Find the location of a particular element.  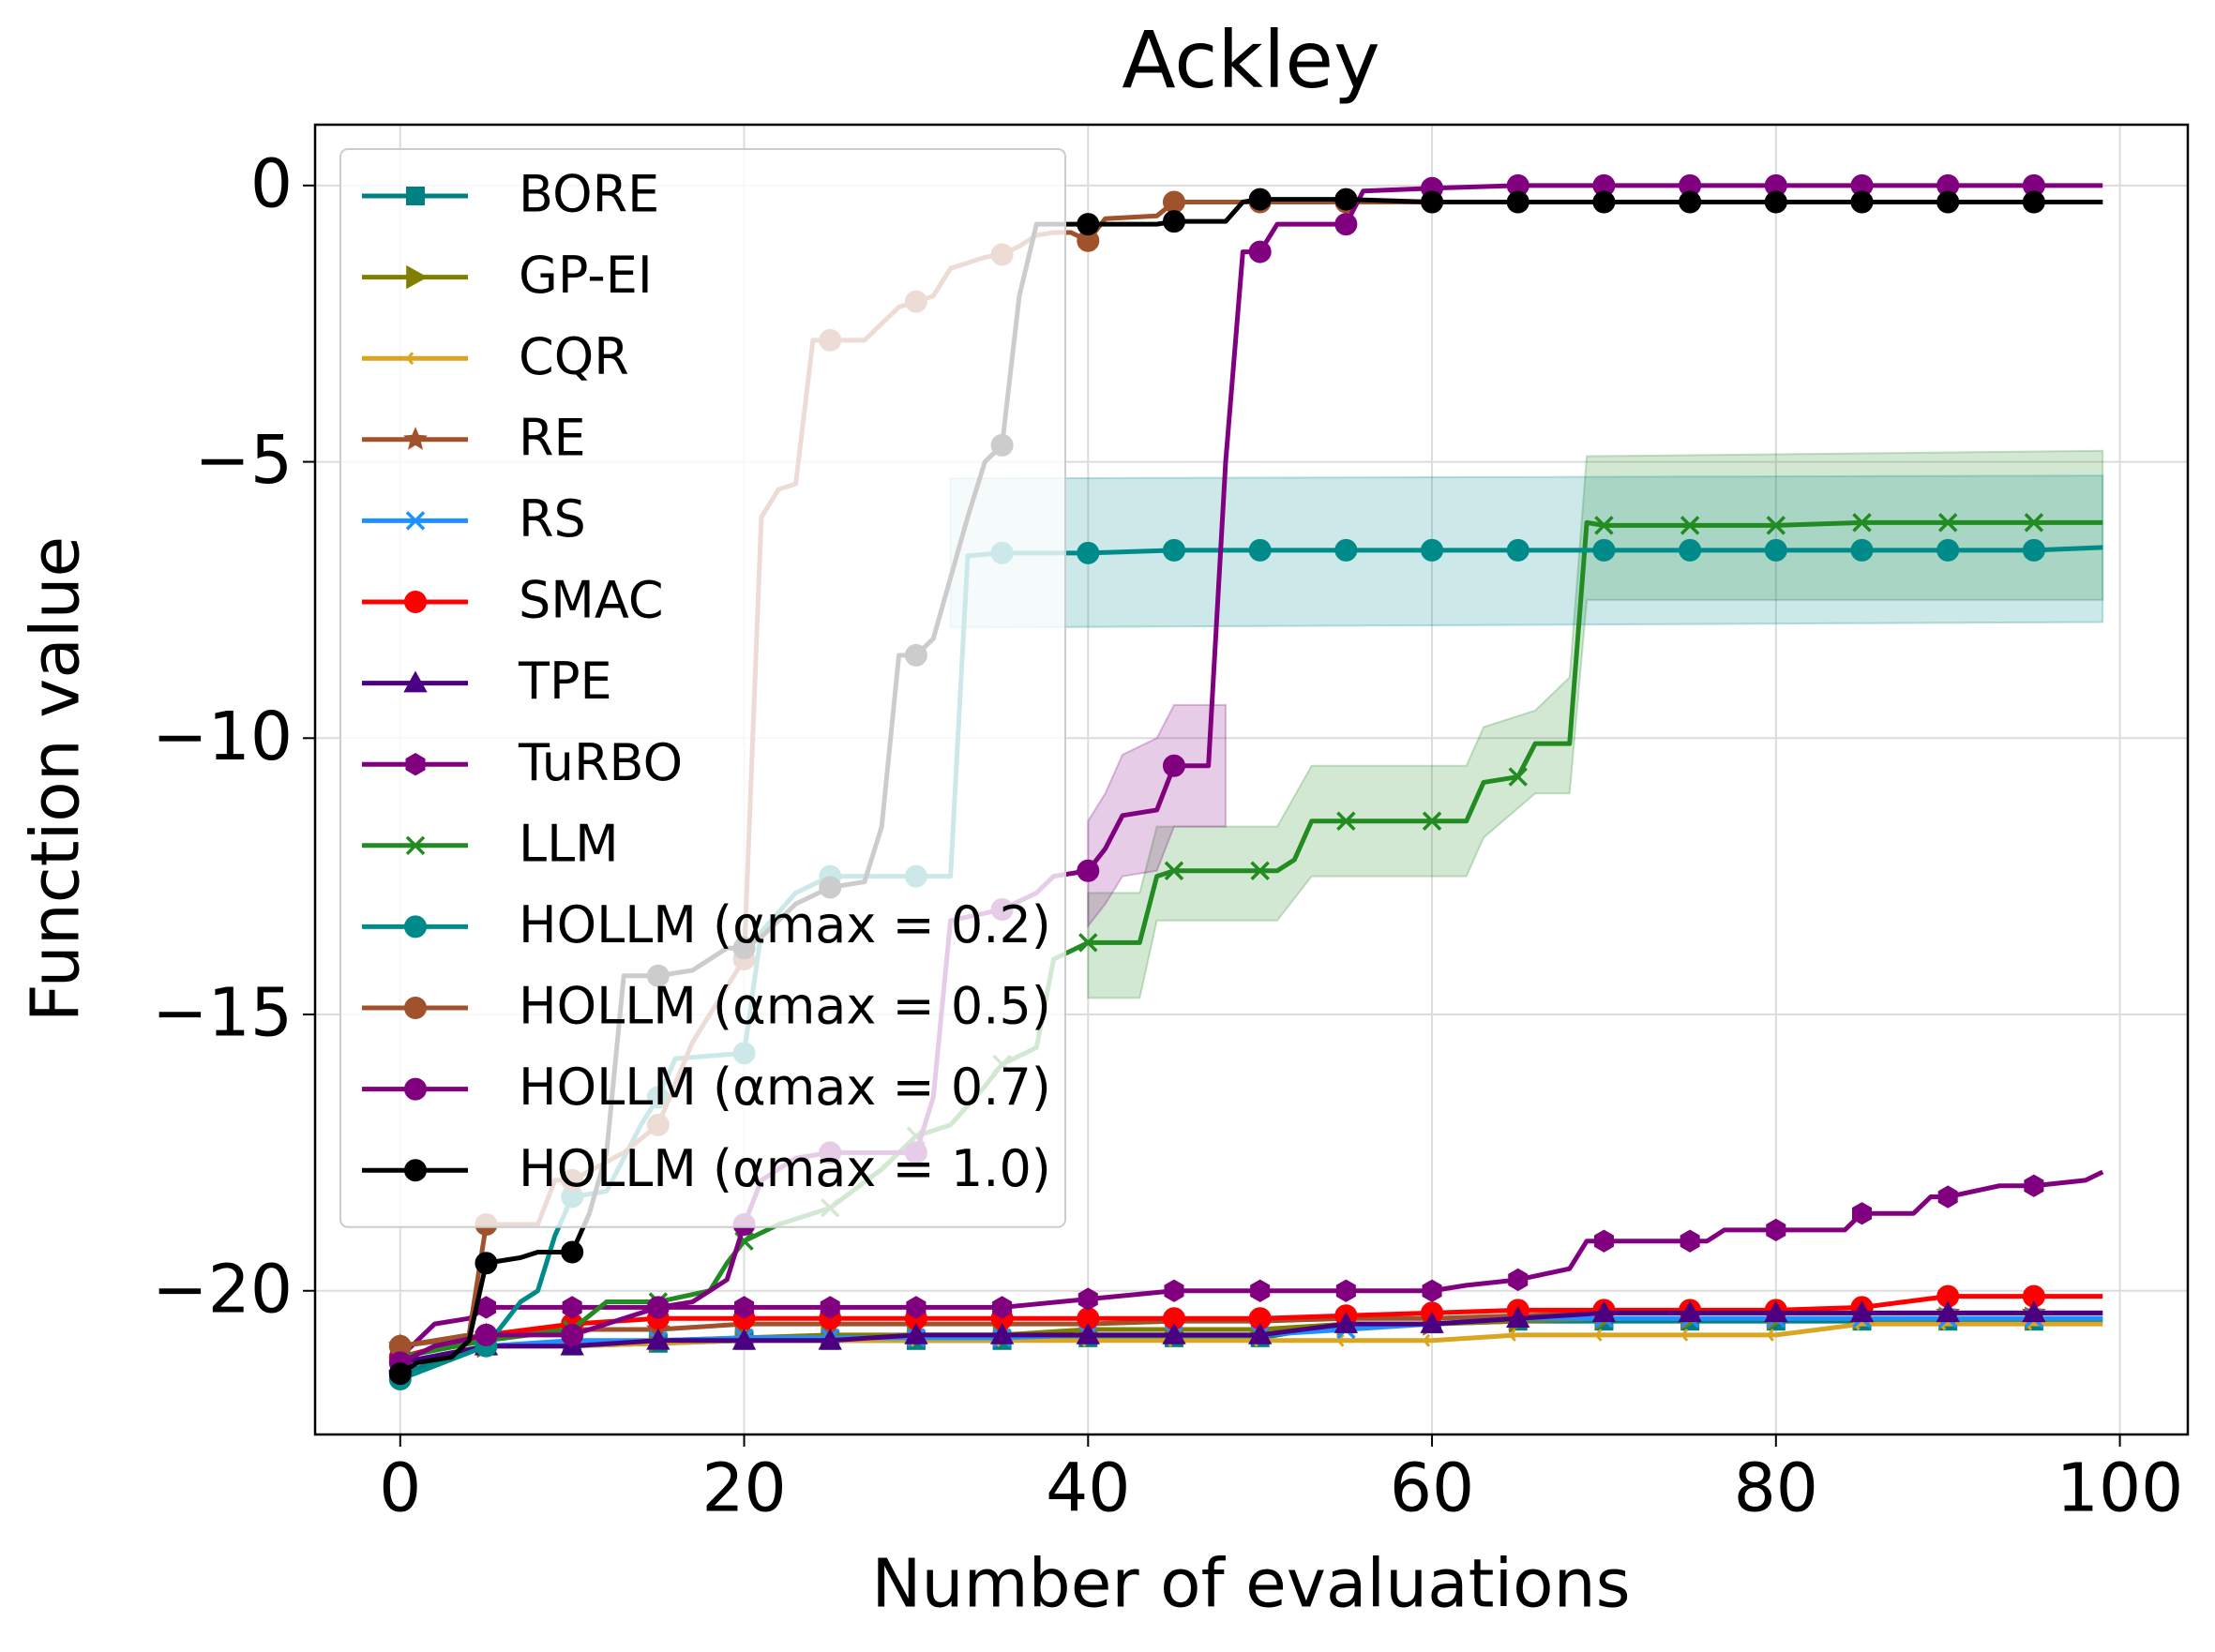

y-tick-label: 0 is located at coordinates (271, 183).